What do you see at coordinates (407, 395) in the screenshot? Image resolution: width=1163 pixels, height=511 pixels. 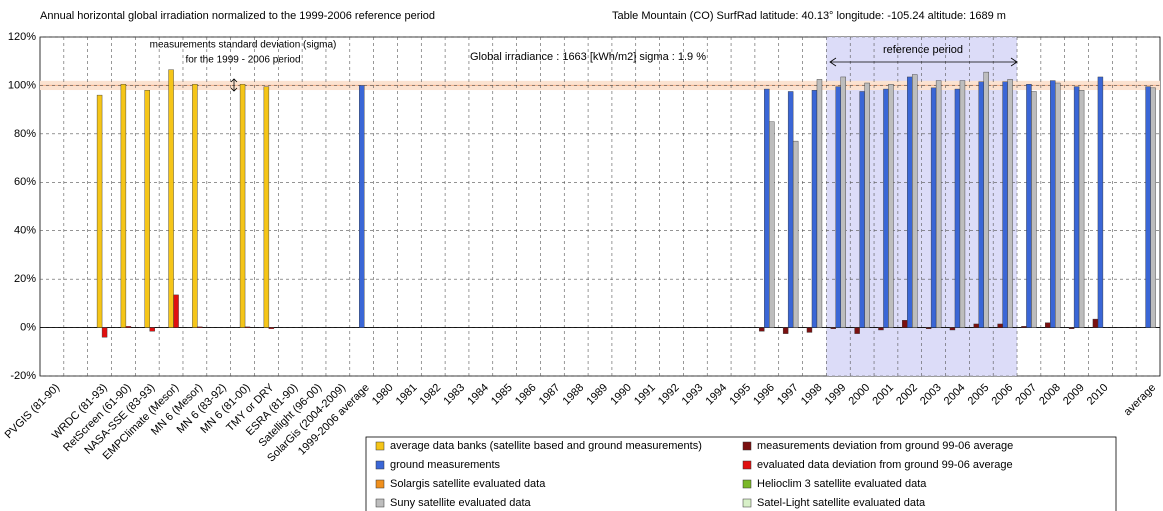 I see `x-tick-label: 1981` at bounding box center [407, 395].